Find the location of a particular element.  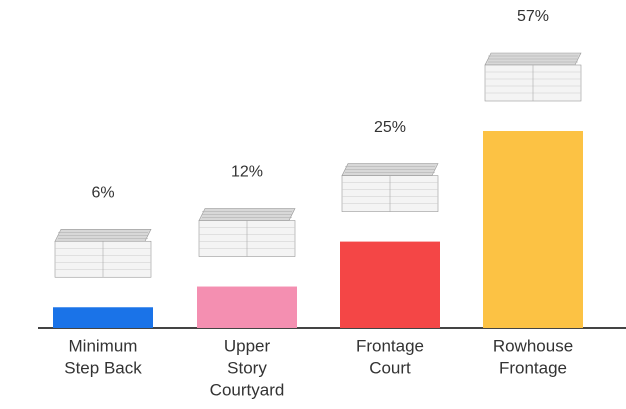

x-tick-label: Courtyard is located at coordinates (247, 389).